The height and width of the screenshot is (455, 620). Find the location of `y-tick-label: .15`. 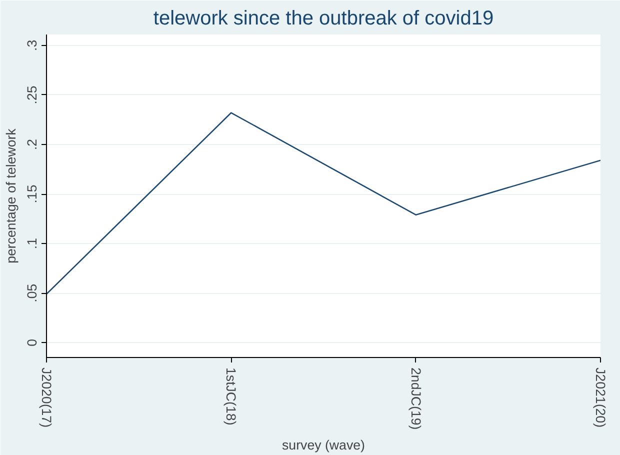

y-tick-label: .15 is located at coordinates (32, 194).